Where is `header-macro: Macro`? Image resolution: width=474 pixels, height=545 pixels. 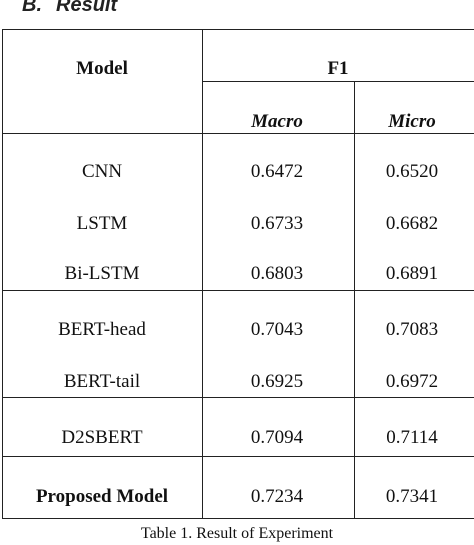 header-macro: Macro is located at coordinates (277, 121).